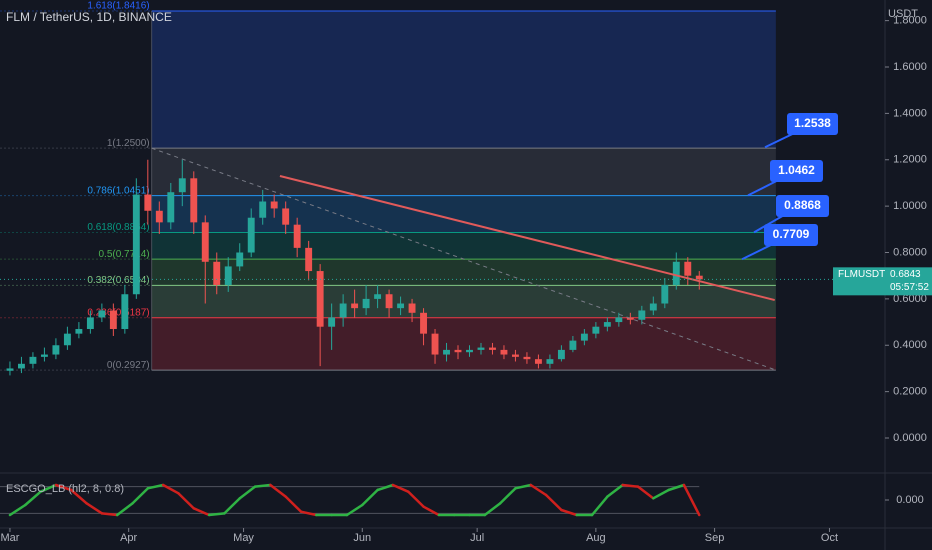  Describe the element at coordinates (910, 345) in the screenshot. I see `y-tick-label: 0.4000` at that location.